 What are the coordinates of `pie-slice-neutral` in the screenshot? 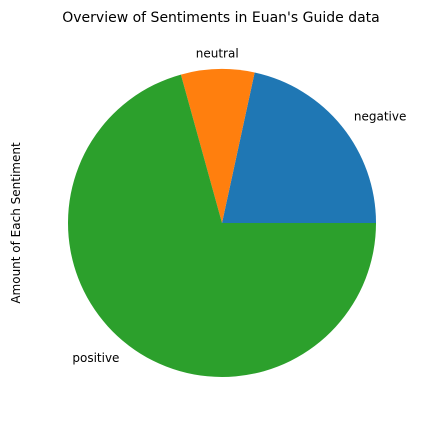 It's located at (217, 146).